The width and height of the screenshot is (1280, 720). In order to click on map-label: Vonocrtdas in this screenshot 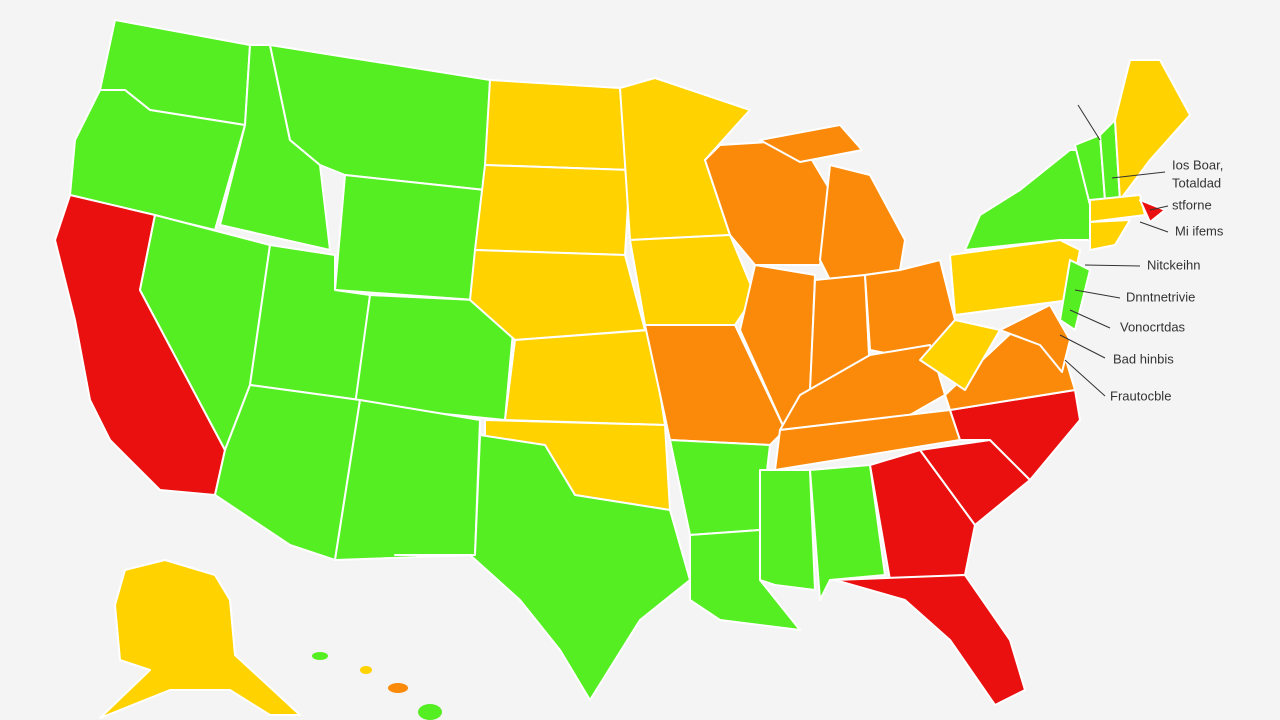, I will do `click(1153, 326)`.